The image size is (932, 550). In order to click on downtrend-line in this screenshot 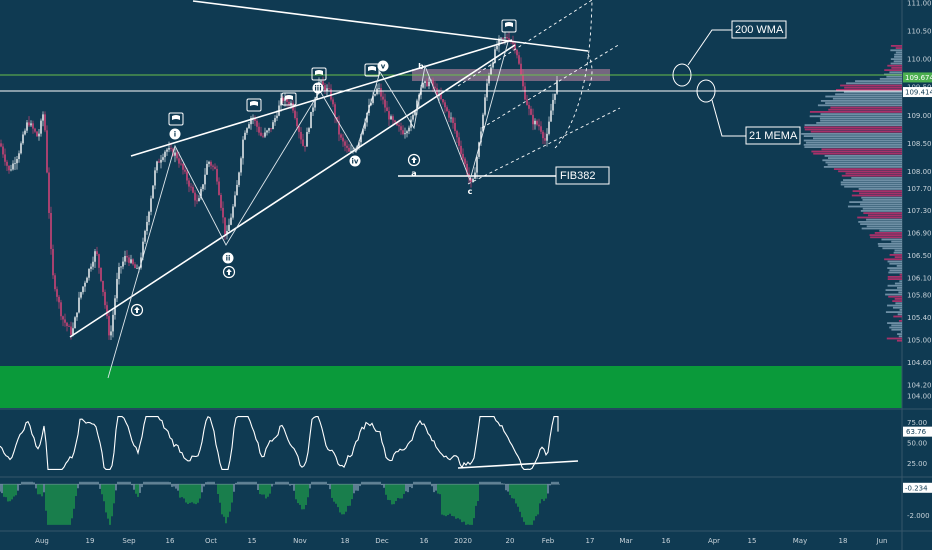, I will do `click(390, 26)`.